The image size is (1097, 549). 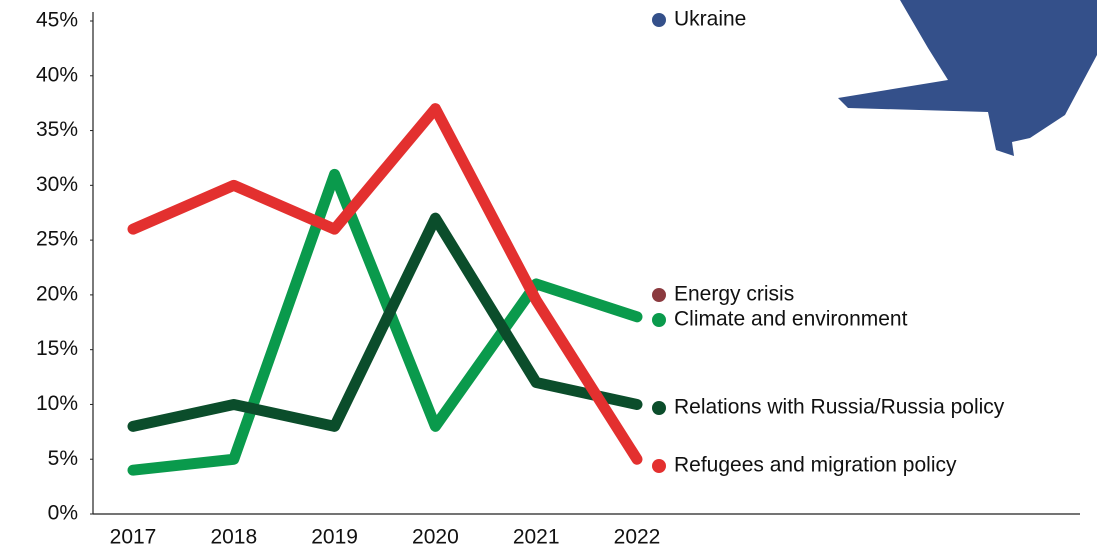 I want to click on y-tick-label: 15%, so click(x=57, y=348).